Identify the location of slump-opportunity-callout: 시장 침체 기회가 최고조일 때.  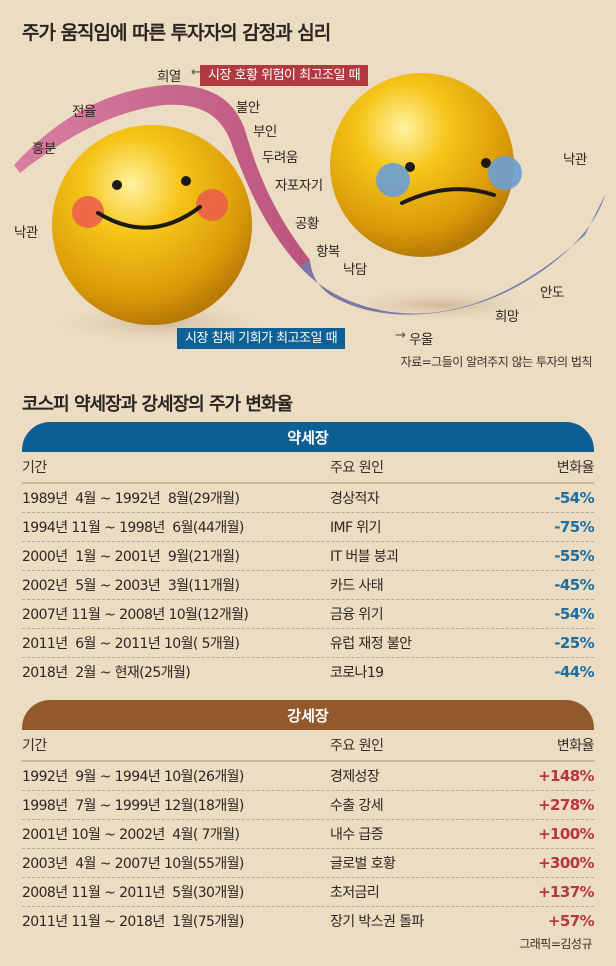
(261, 338).